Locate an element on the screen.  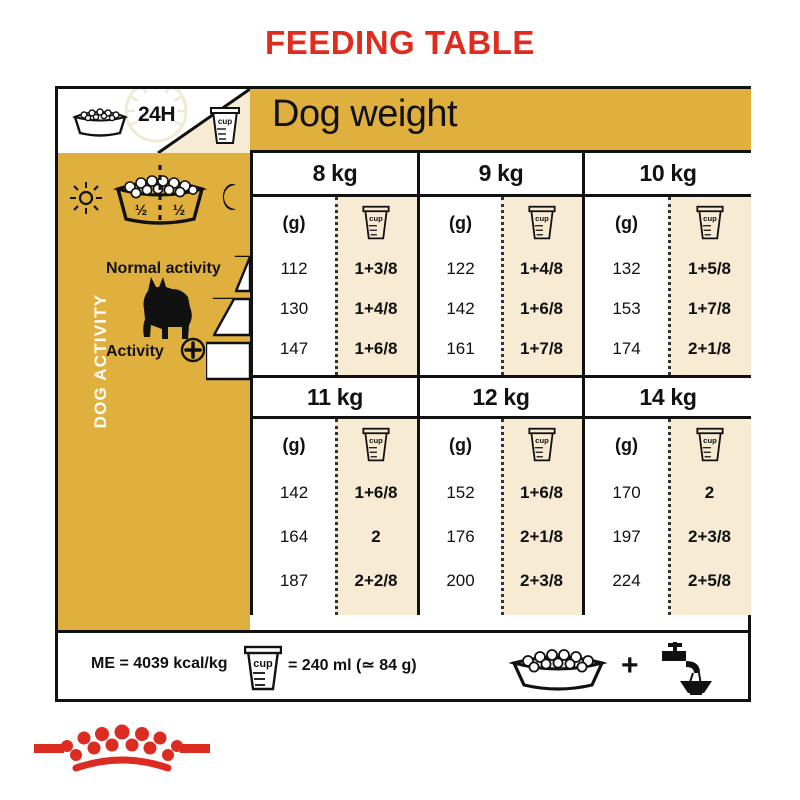
weight-value: 10 kg is located at coordinates (668, 173).